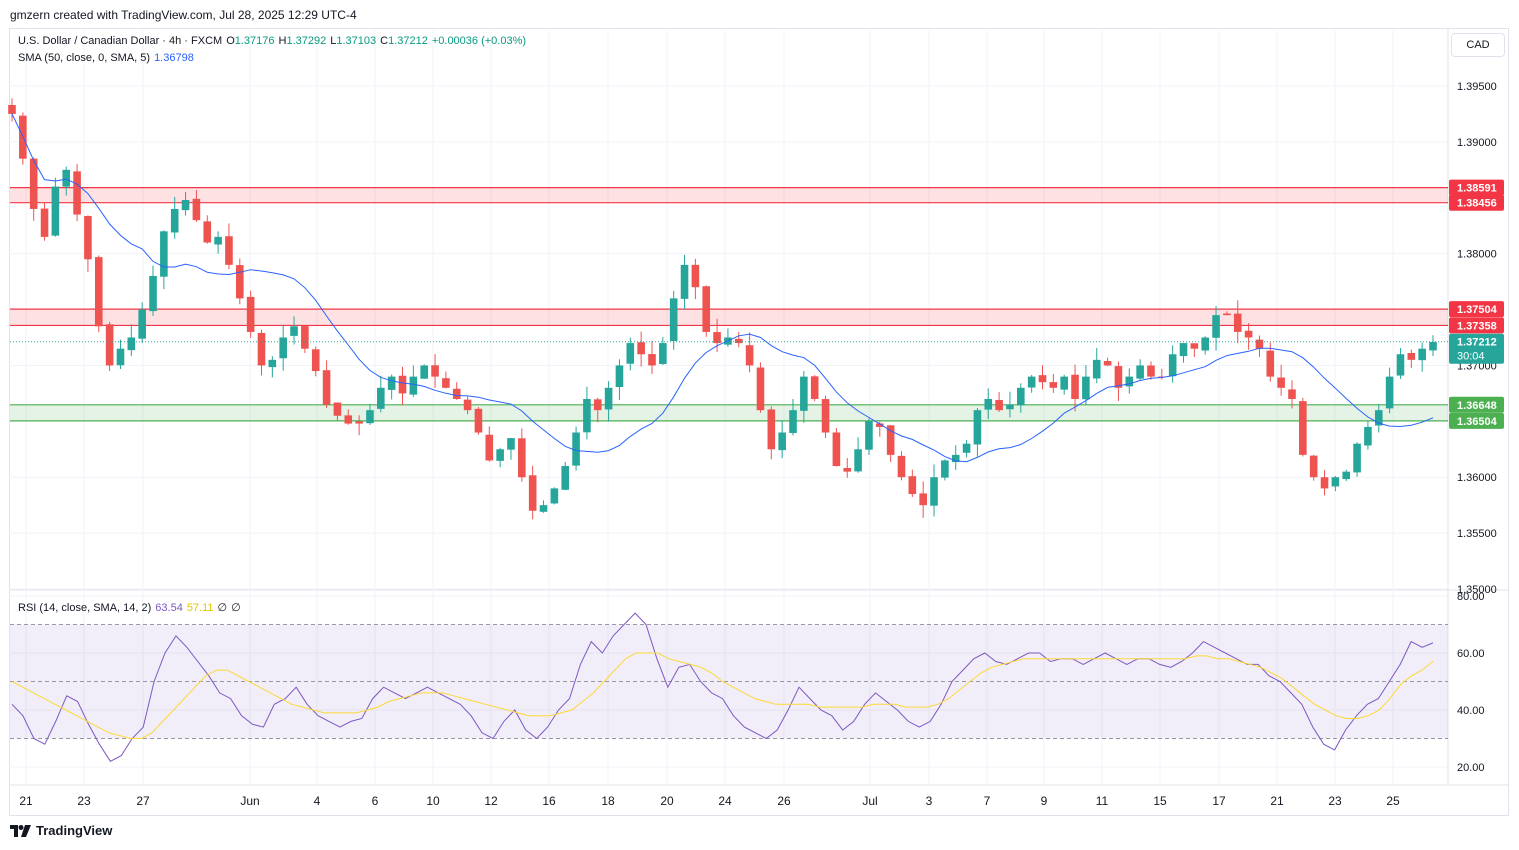 This screenshot has height=850, width=1519. Describe the element at coordinates (61, 830) in the screenshot. I see `footer-brand: TradingView` at that location.